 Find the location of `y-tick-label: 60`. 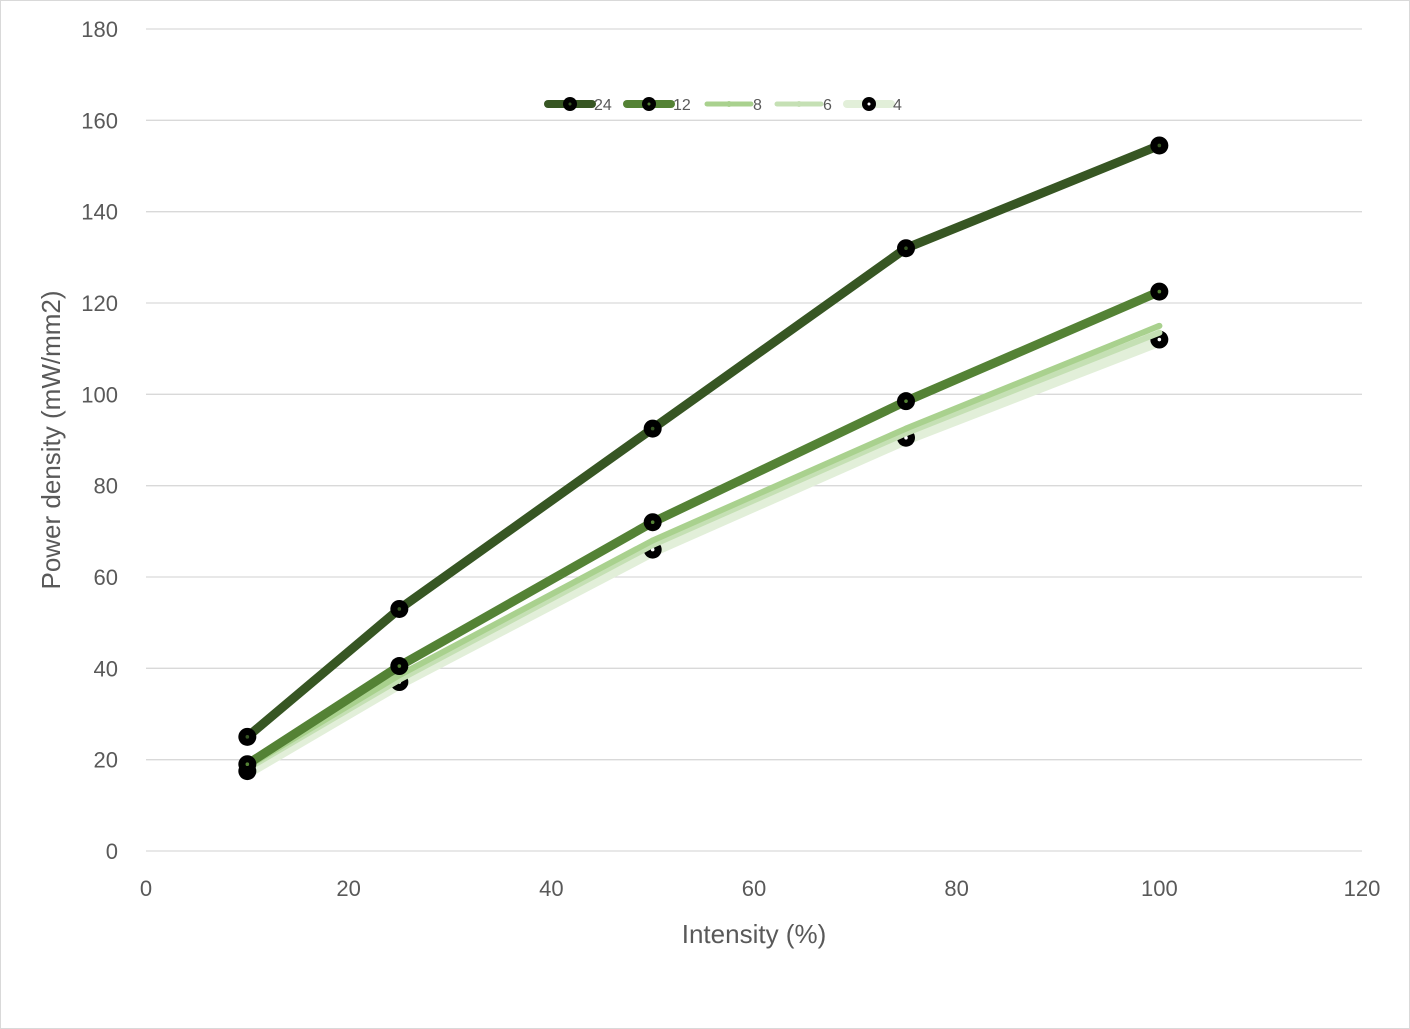

y-tick-label: 60 is located at coordinates (106, 577).